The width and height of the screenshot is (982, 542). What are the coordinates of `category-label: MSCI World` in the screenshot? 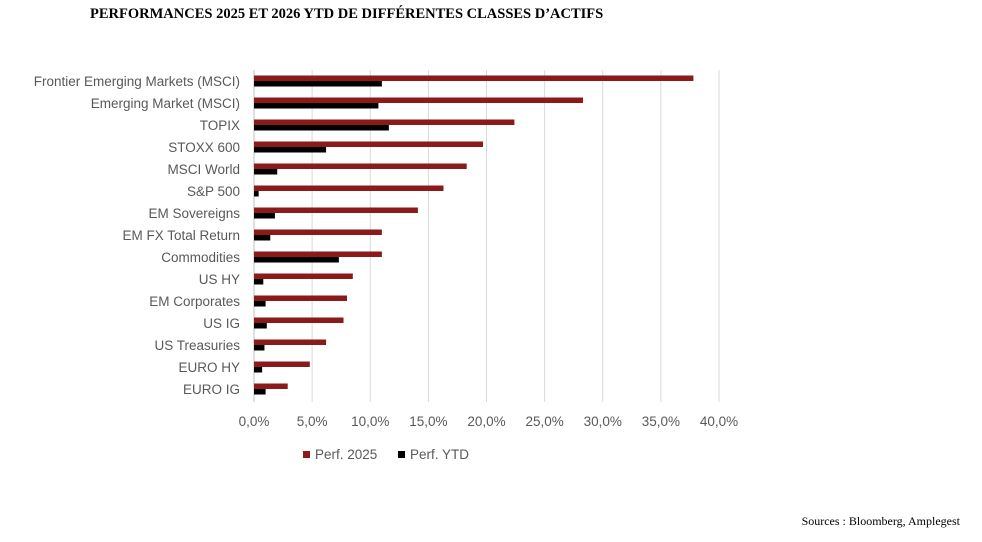 It's located at (203, 169).